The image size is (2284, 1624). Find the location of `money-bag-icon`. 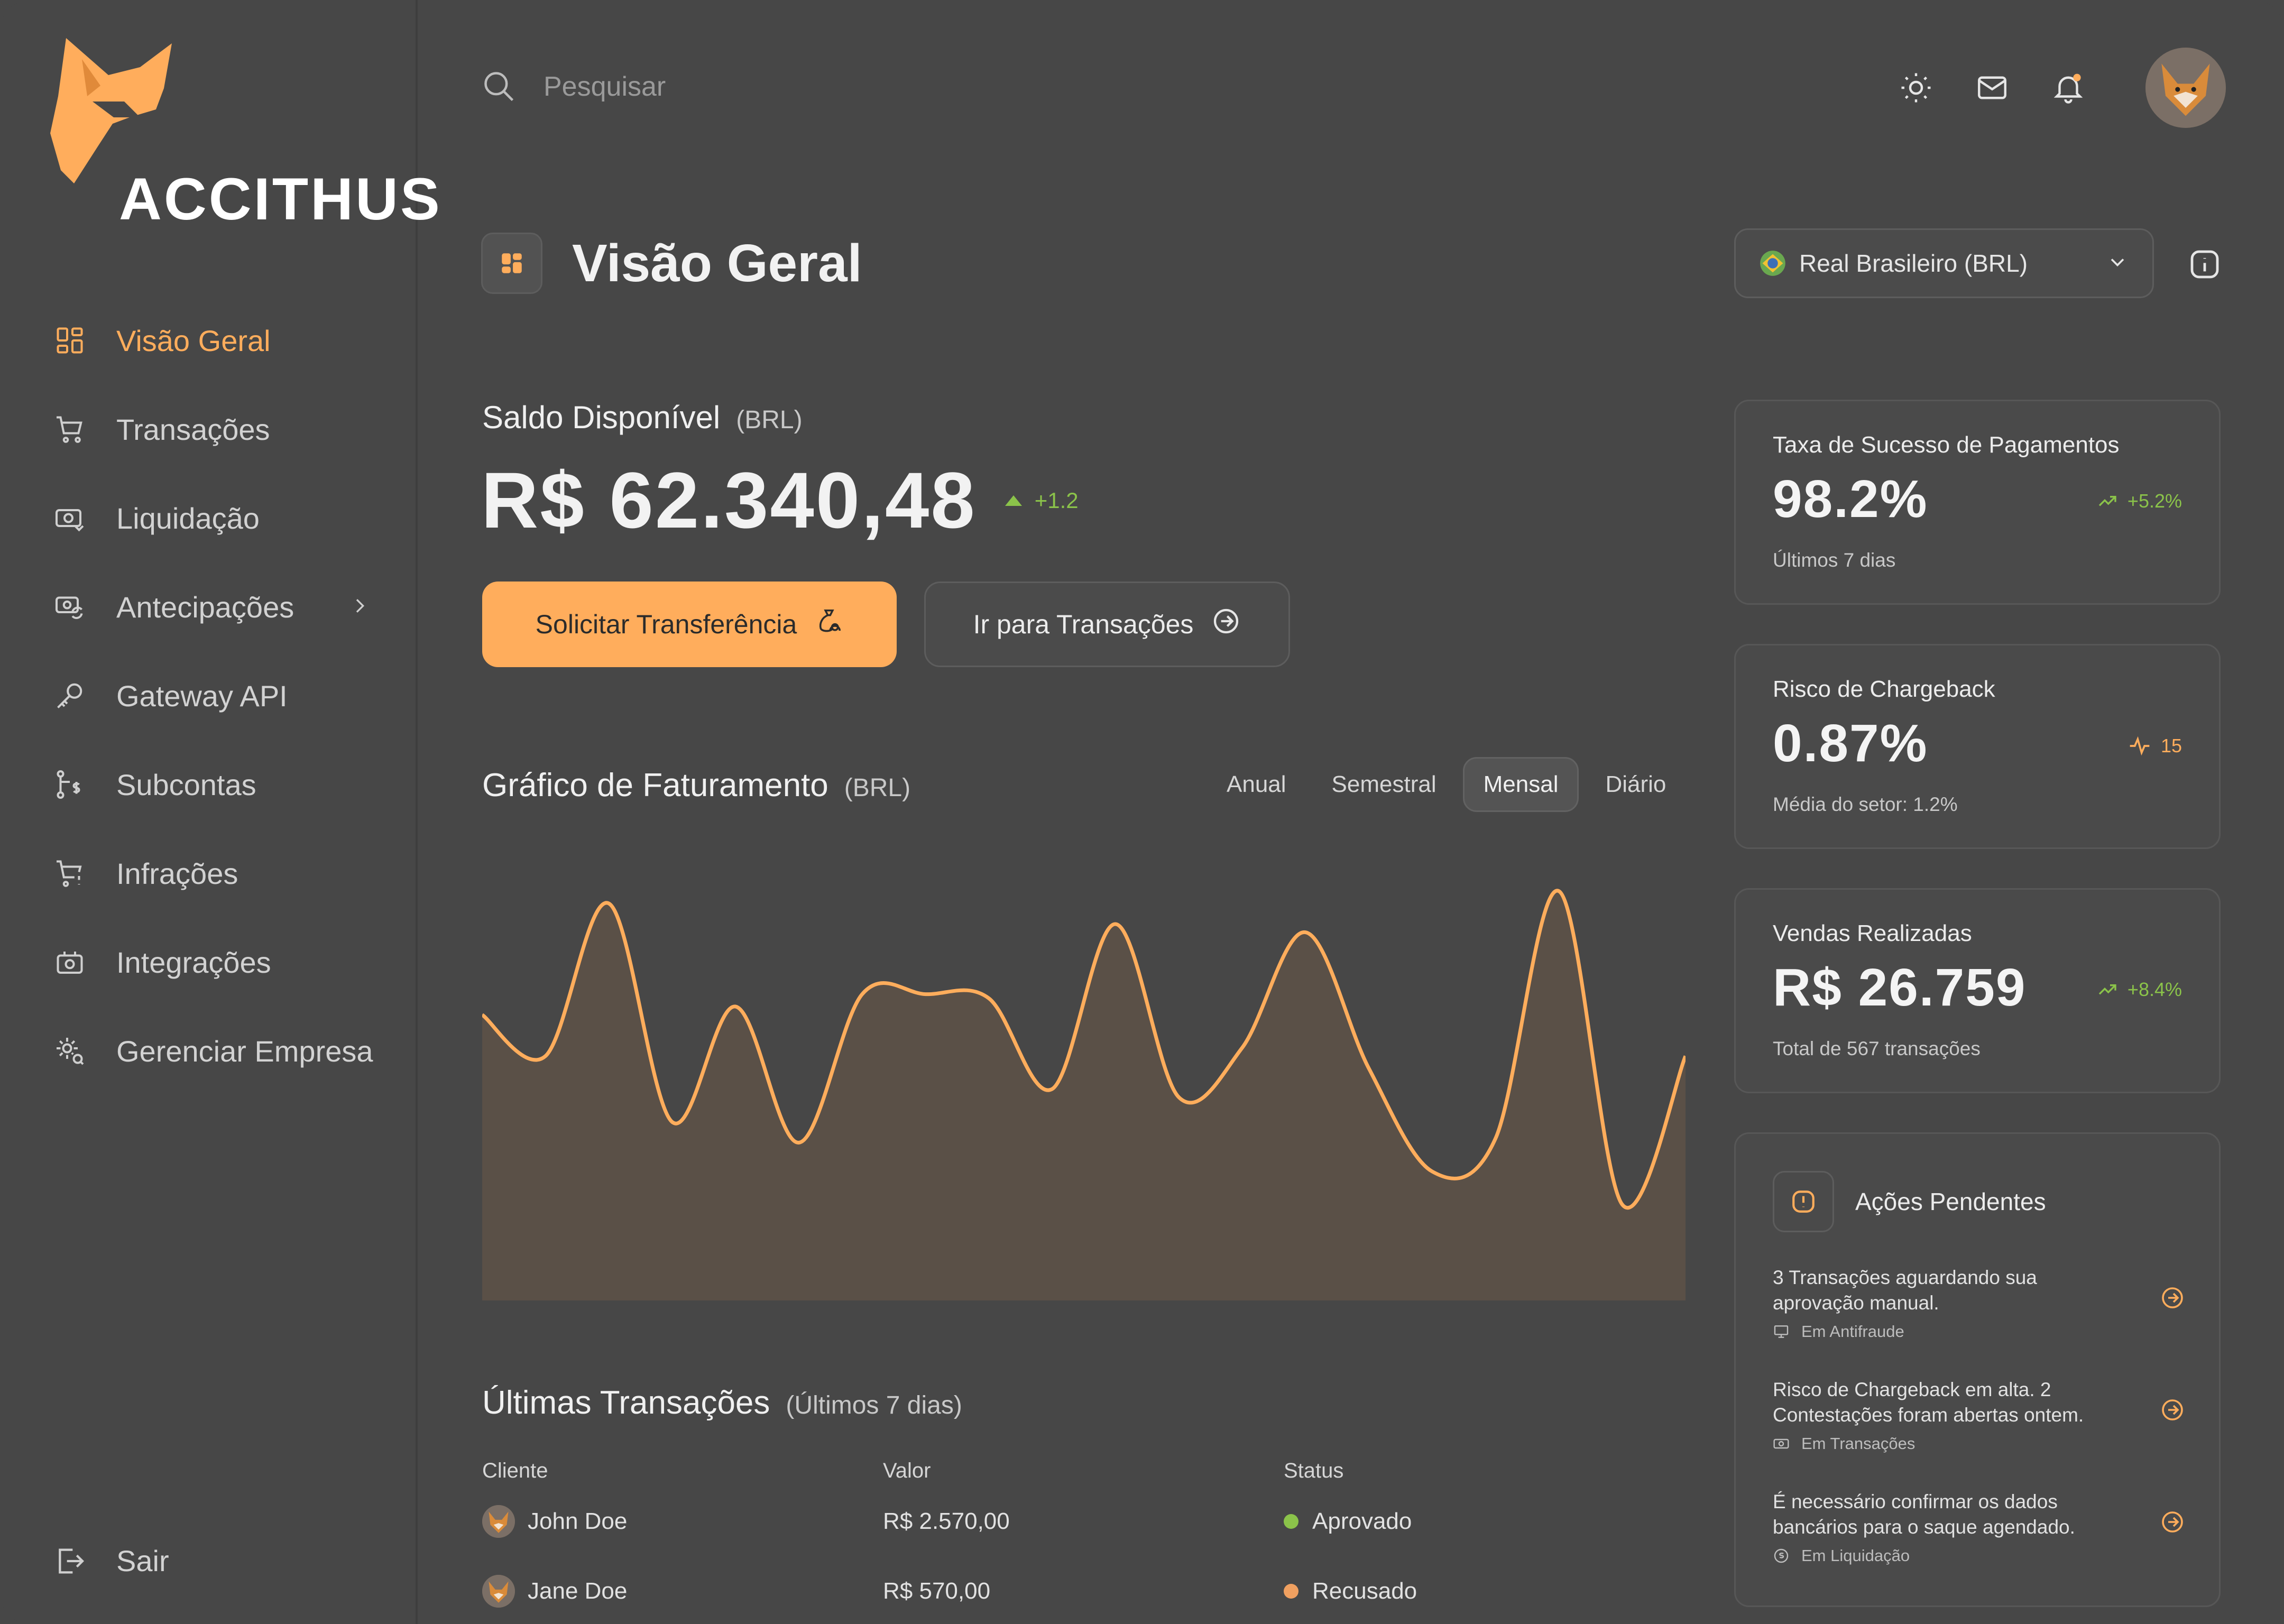

money-bag-icon is located at coordinates (829, 624).